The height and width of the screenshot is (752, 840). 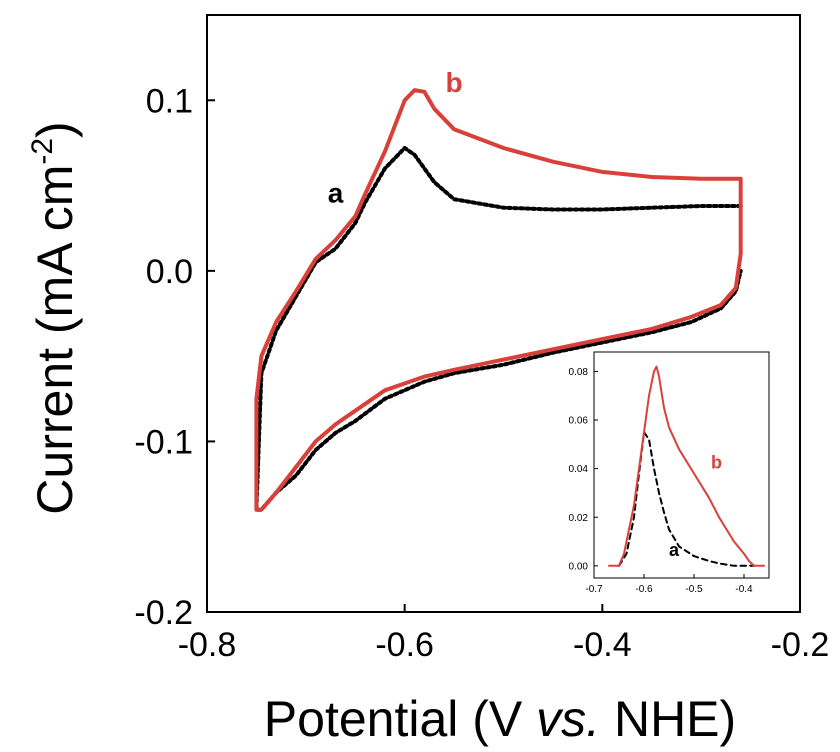 I want to click on inset-curve-label-a: a, so click(x=674, y=550).